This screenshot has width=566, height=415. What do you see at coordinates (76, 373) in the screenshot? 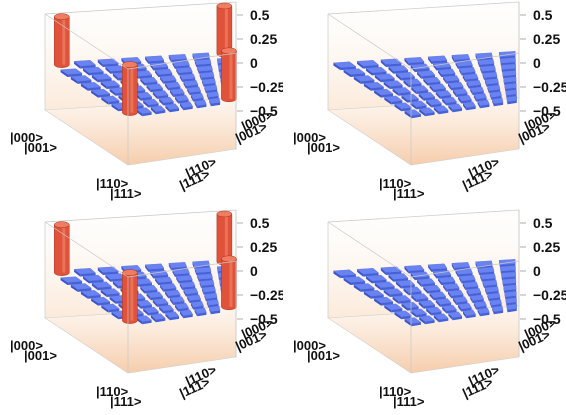
I see `row-axis-labels: |000>|001> |110>|111>` at bounding box center [76, 373].